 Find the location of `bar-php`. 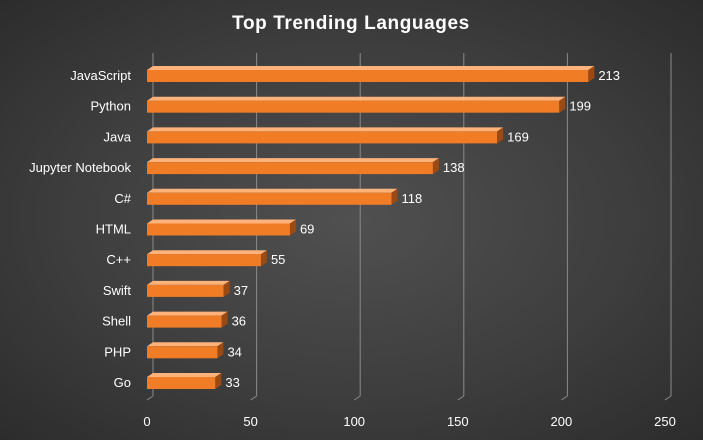

bar-php is located at coordinates (185, 350).